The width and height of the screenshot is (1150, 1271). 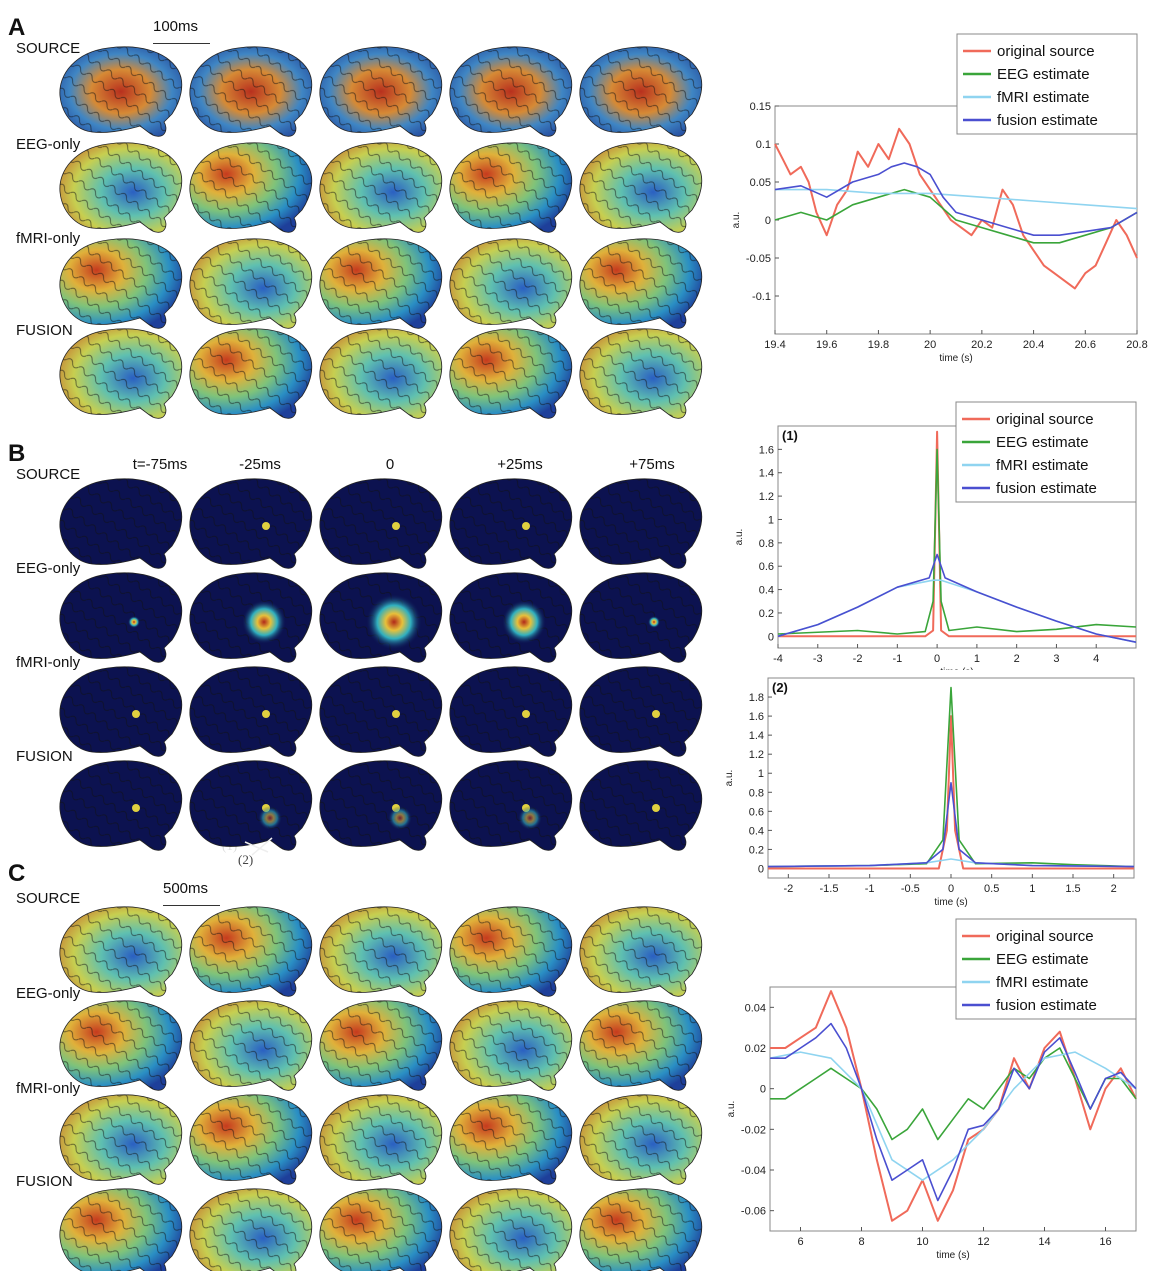 I want to click on y-tick-label: 0.05, so click(x=760, y=183).